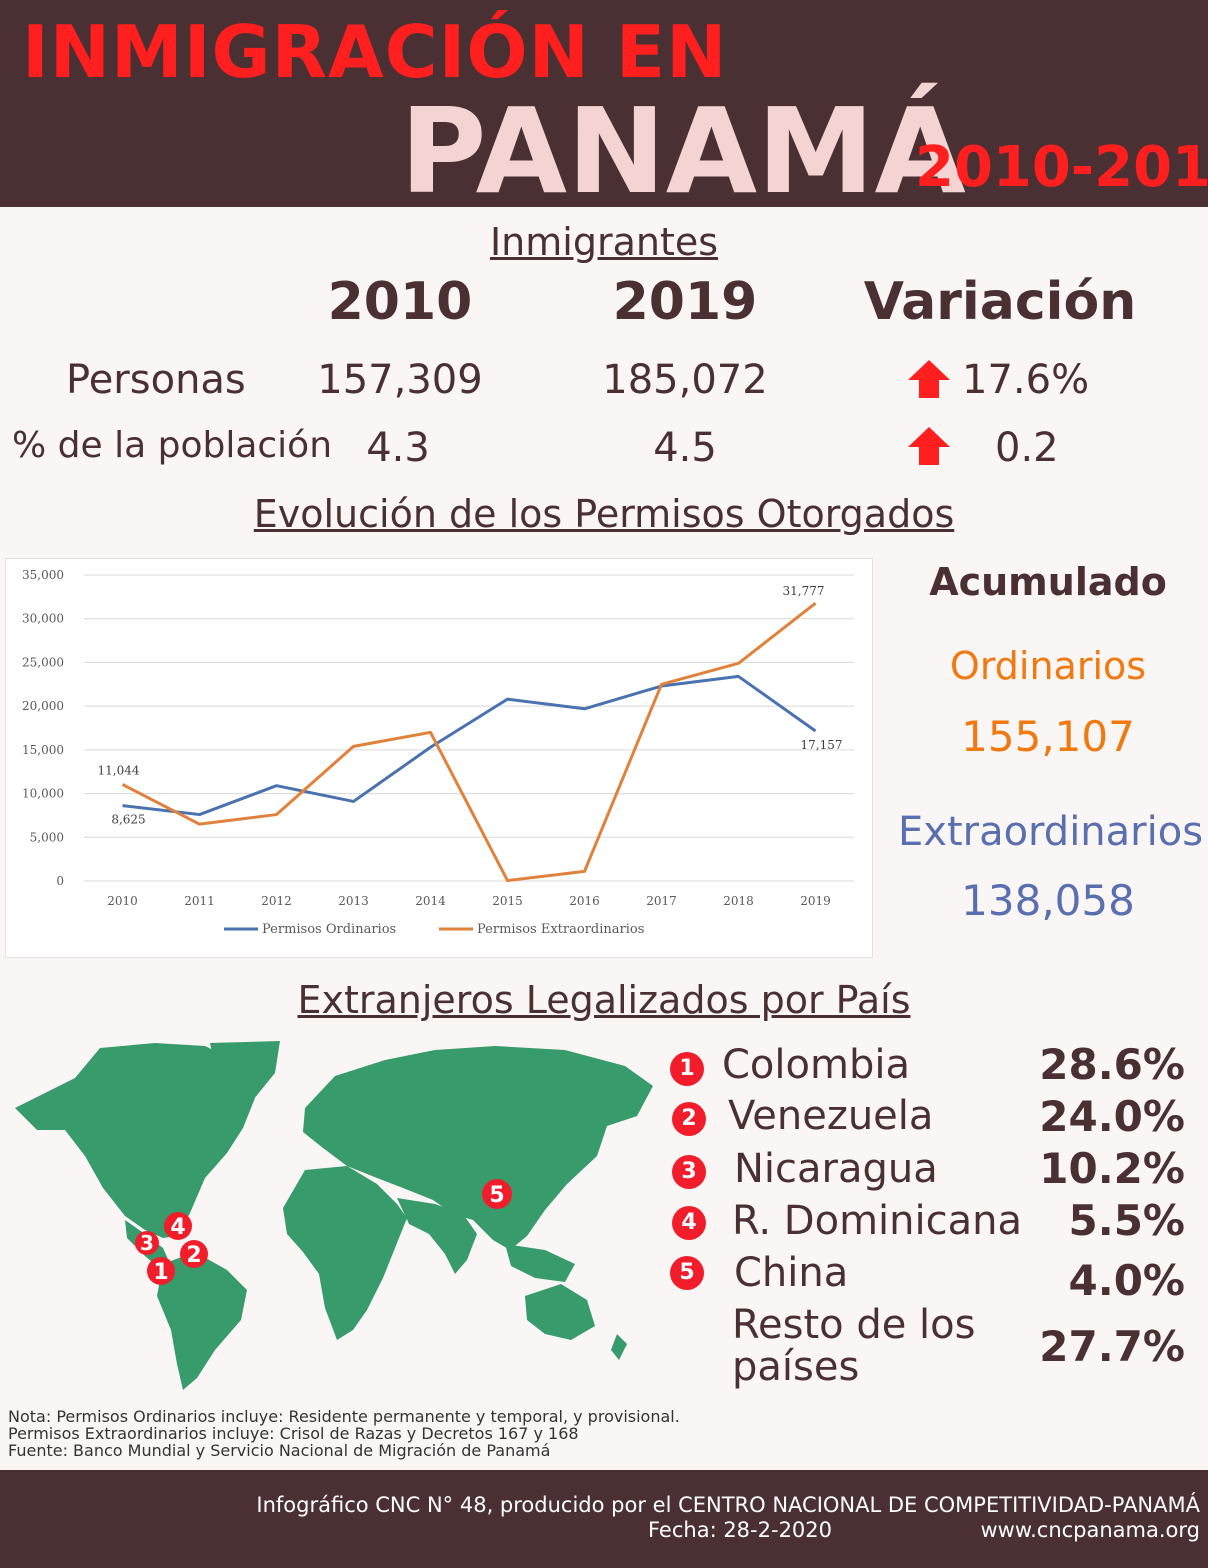  Describe the element at coordinates (584, 901) in the screenshot. I see `x-tick-label: 2016` at that location.